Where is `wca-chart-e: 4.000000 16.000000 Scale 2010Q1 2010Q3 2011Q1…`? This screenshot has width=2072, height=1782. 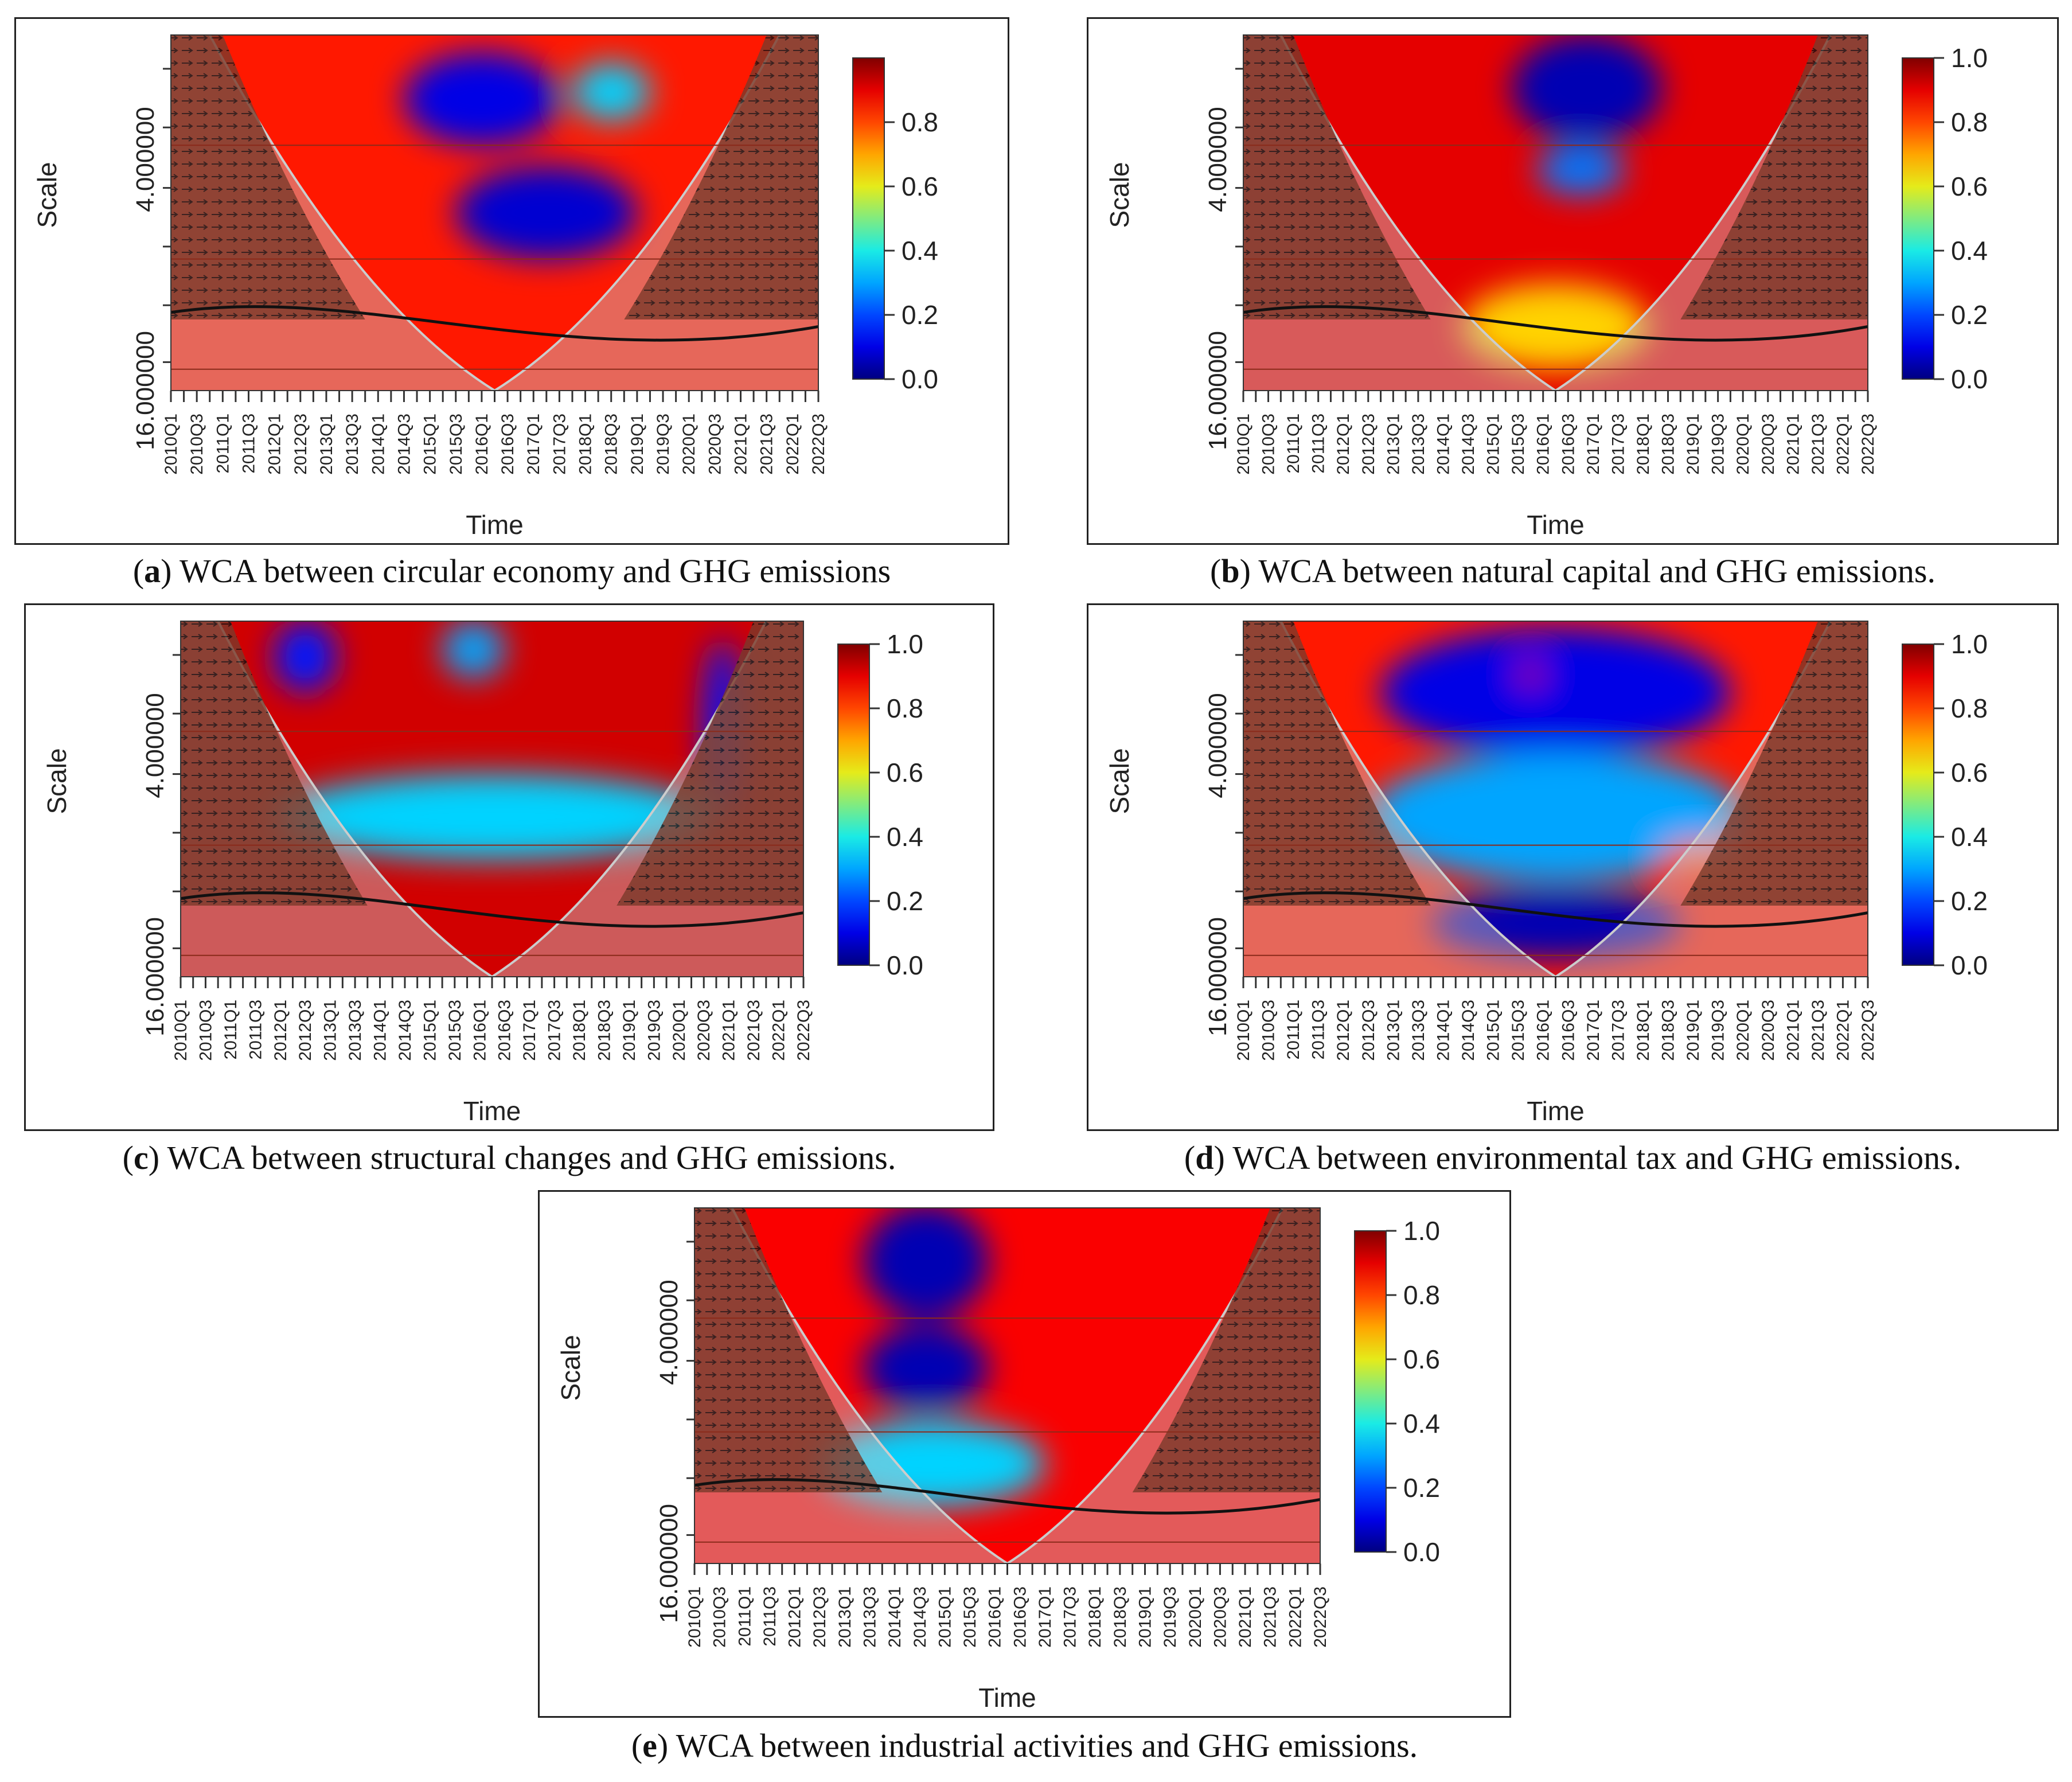
wca-chart-e: 4.000000 16.000000 Scale 2010Q1 2010Q3 2011Q1… is located at coordinates (998, 1460).